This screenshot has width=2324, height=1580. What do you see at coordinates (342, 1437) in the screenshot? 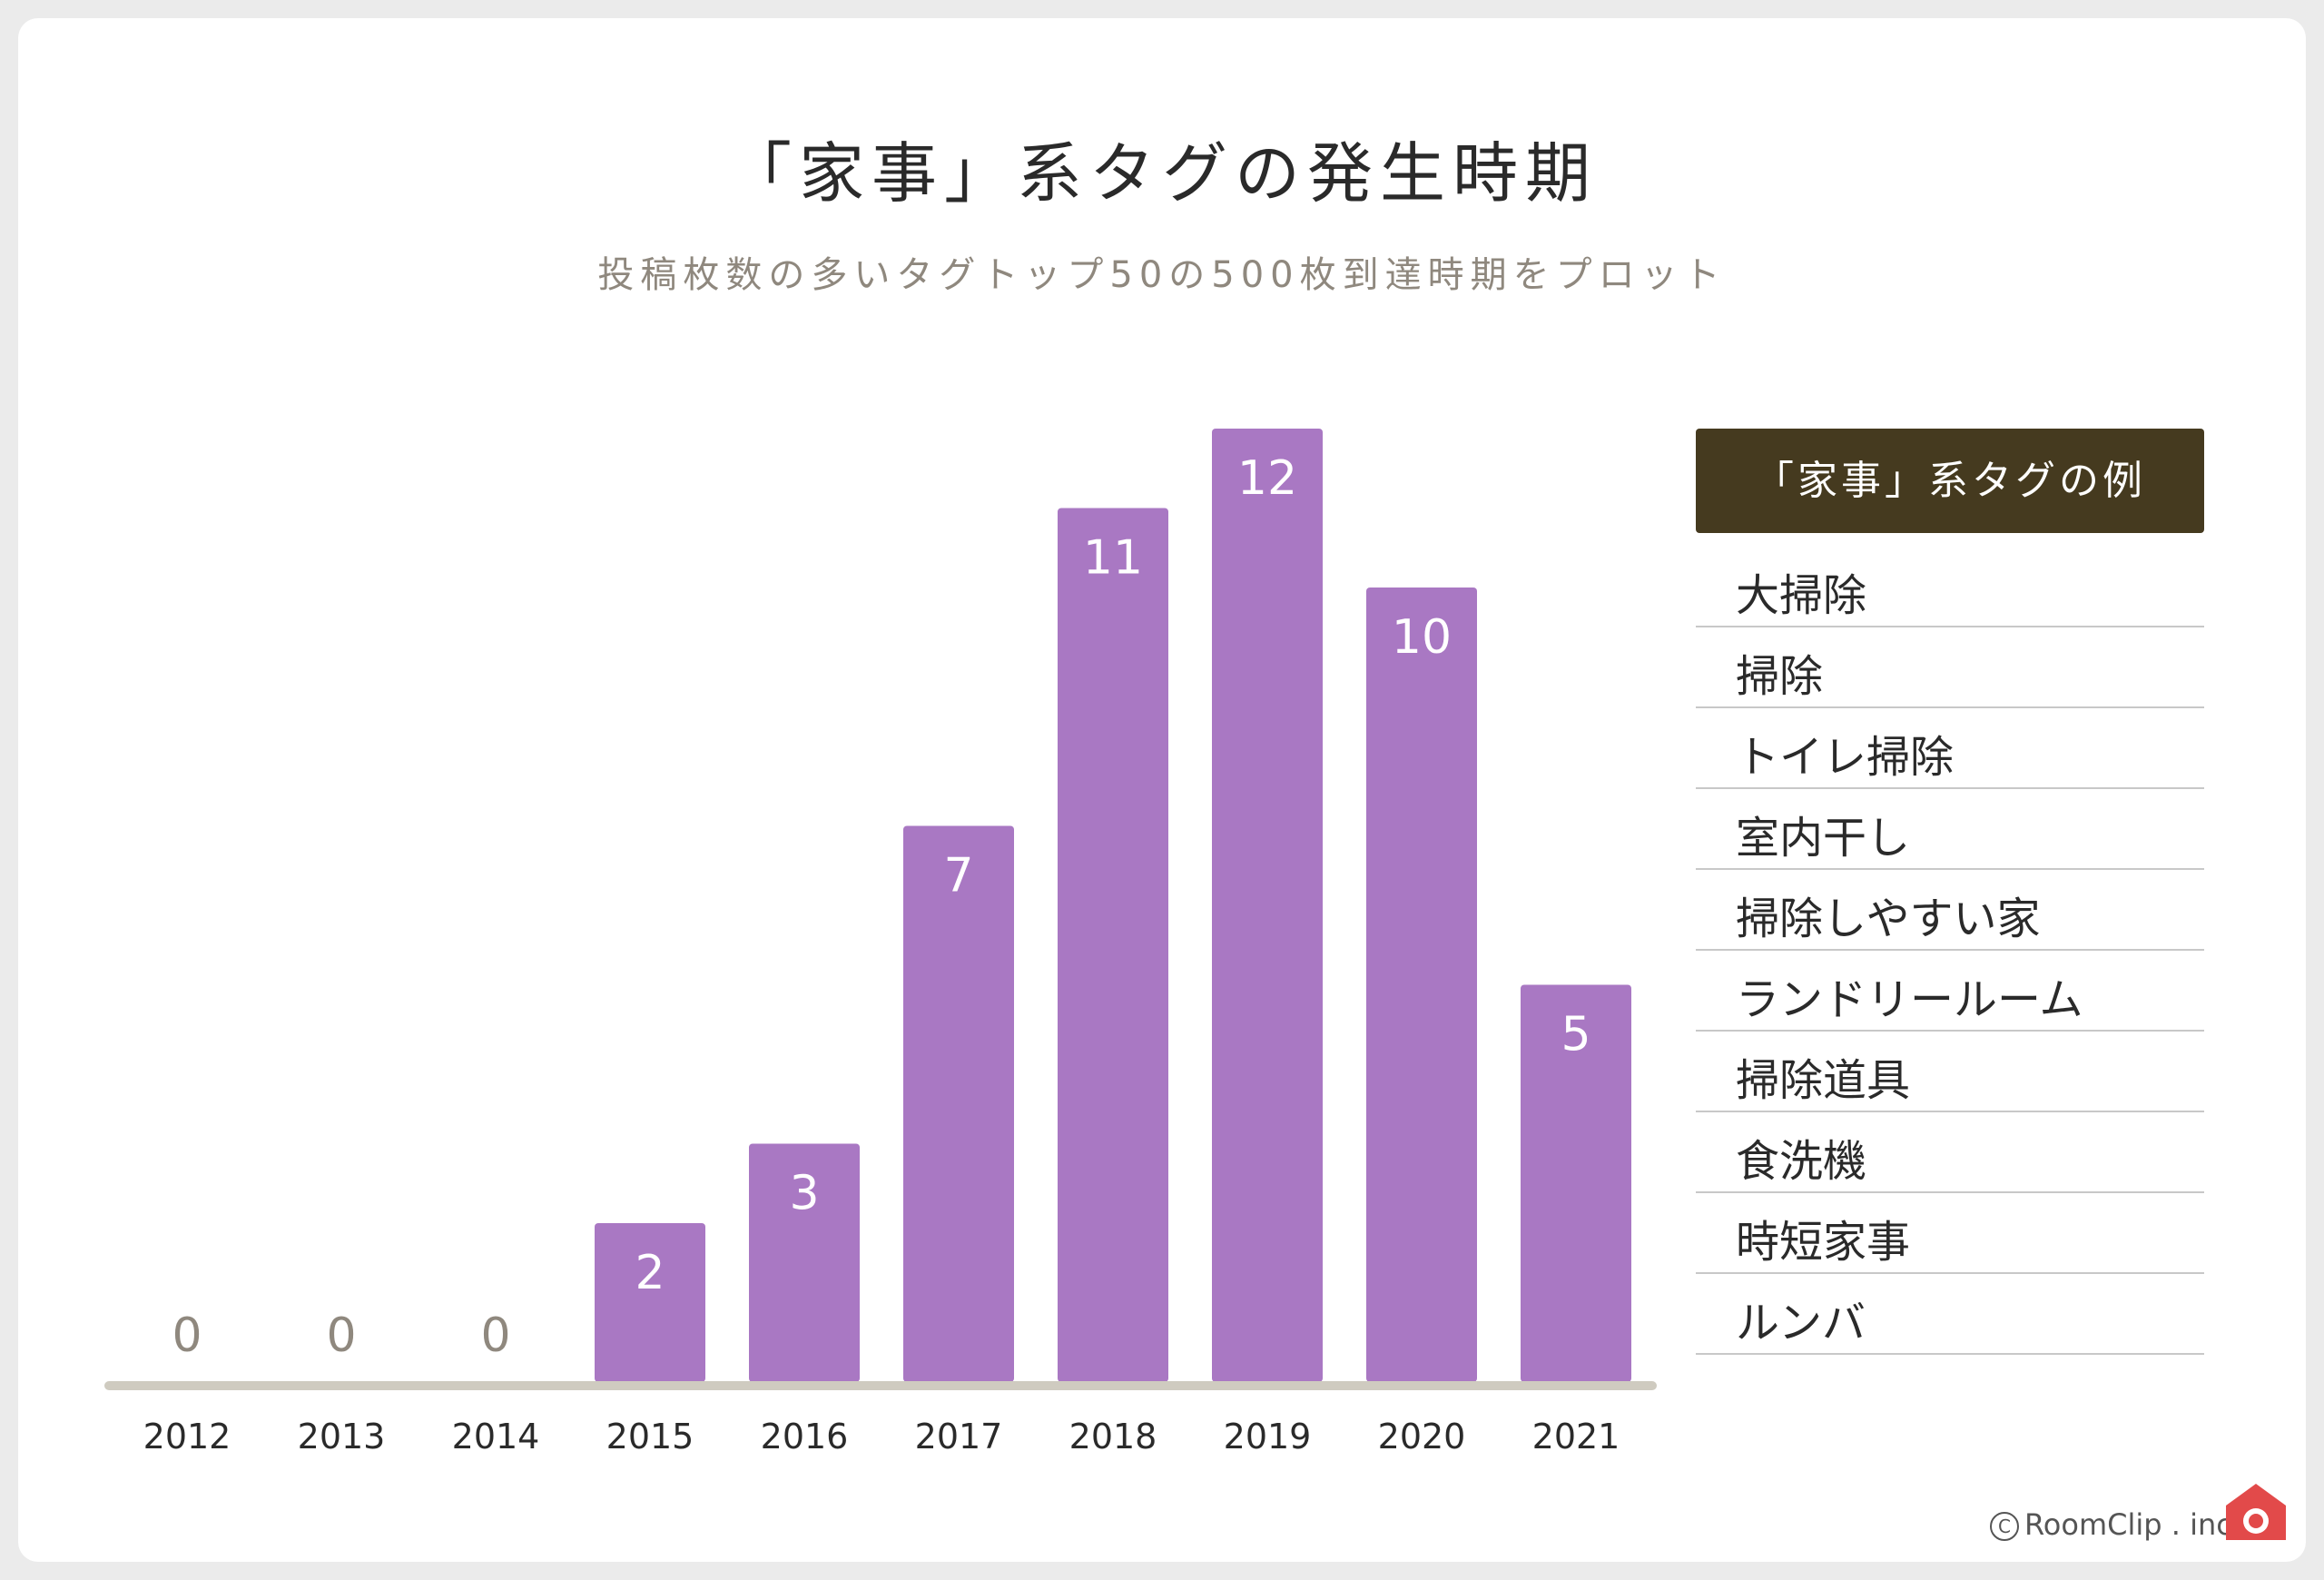
I see `x-tick-label: 2013` at bounding box center [342, 1437].